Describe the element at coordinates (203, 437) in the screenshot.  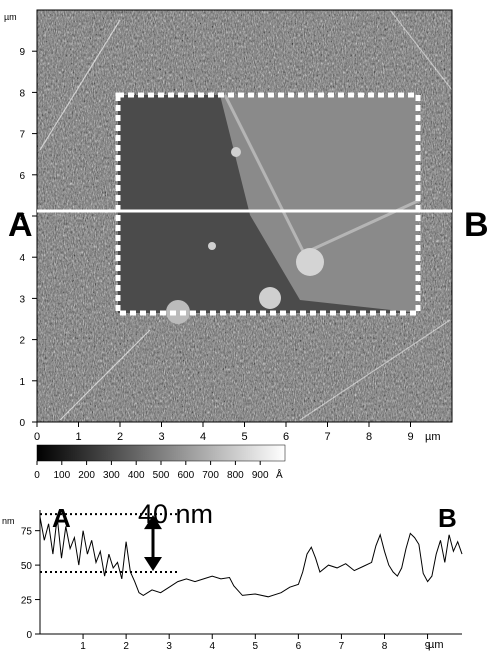
I see `image-x-tick-label: 4` at that location.